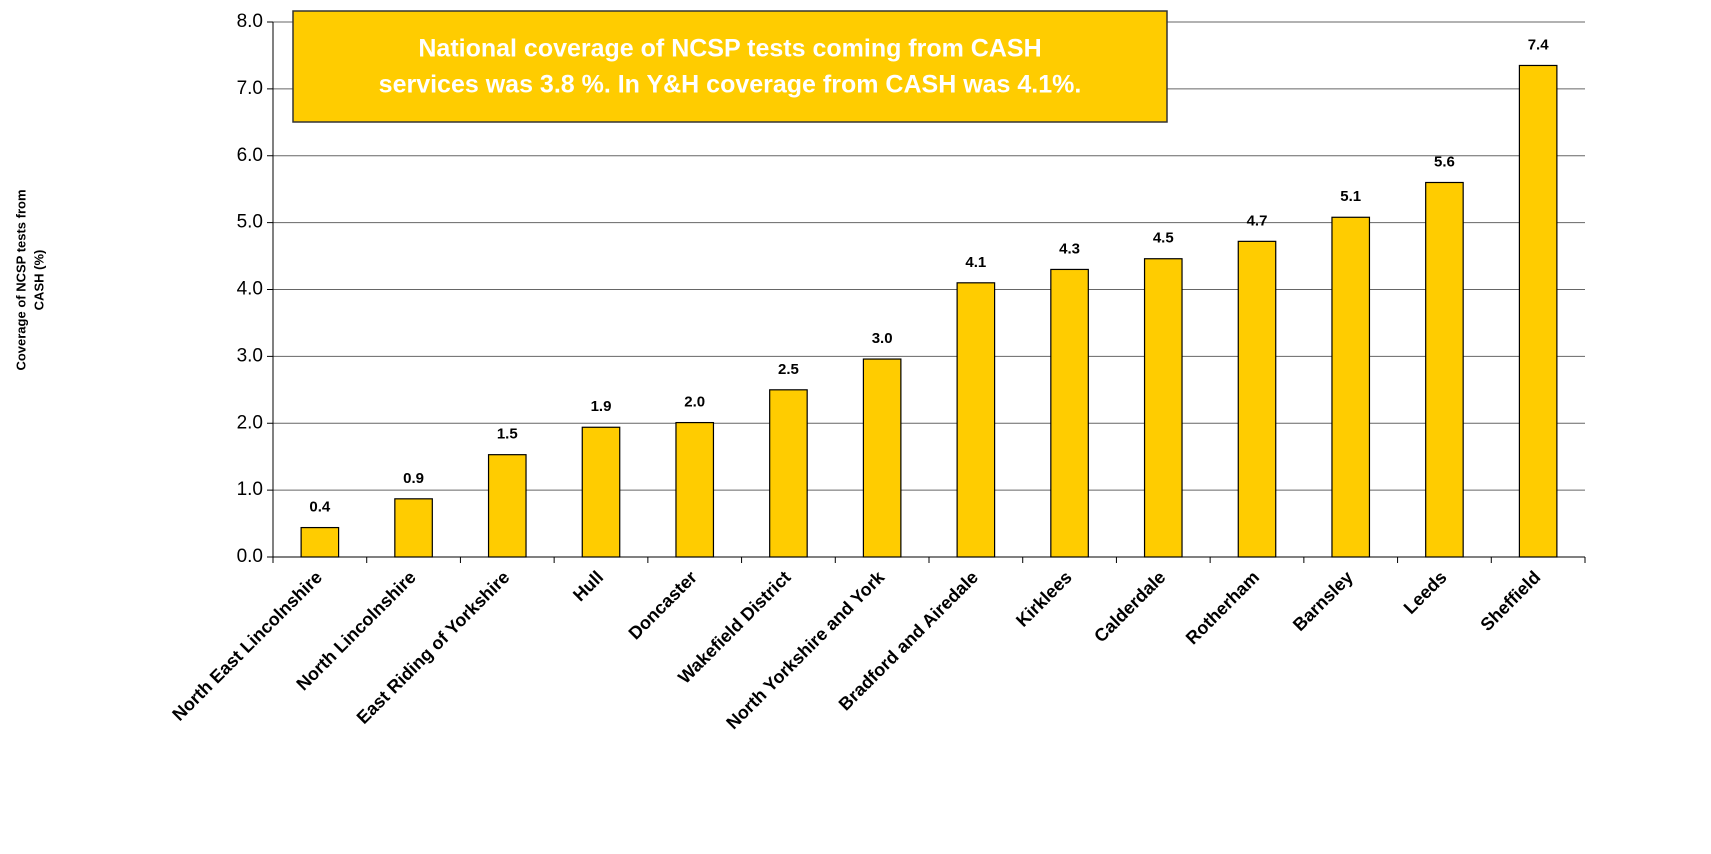 The image size is (1711, 854). Describe the element at coordinates (694, 402) in the screenshot. I see `data-label: 2.0` at that location.